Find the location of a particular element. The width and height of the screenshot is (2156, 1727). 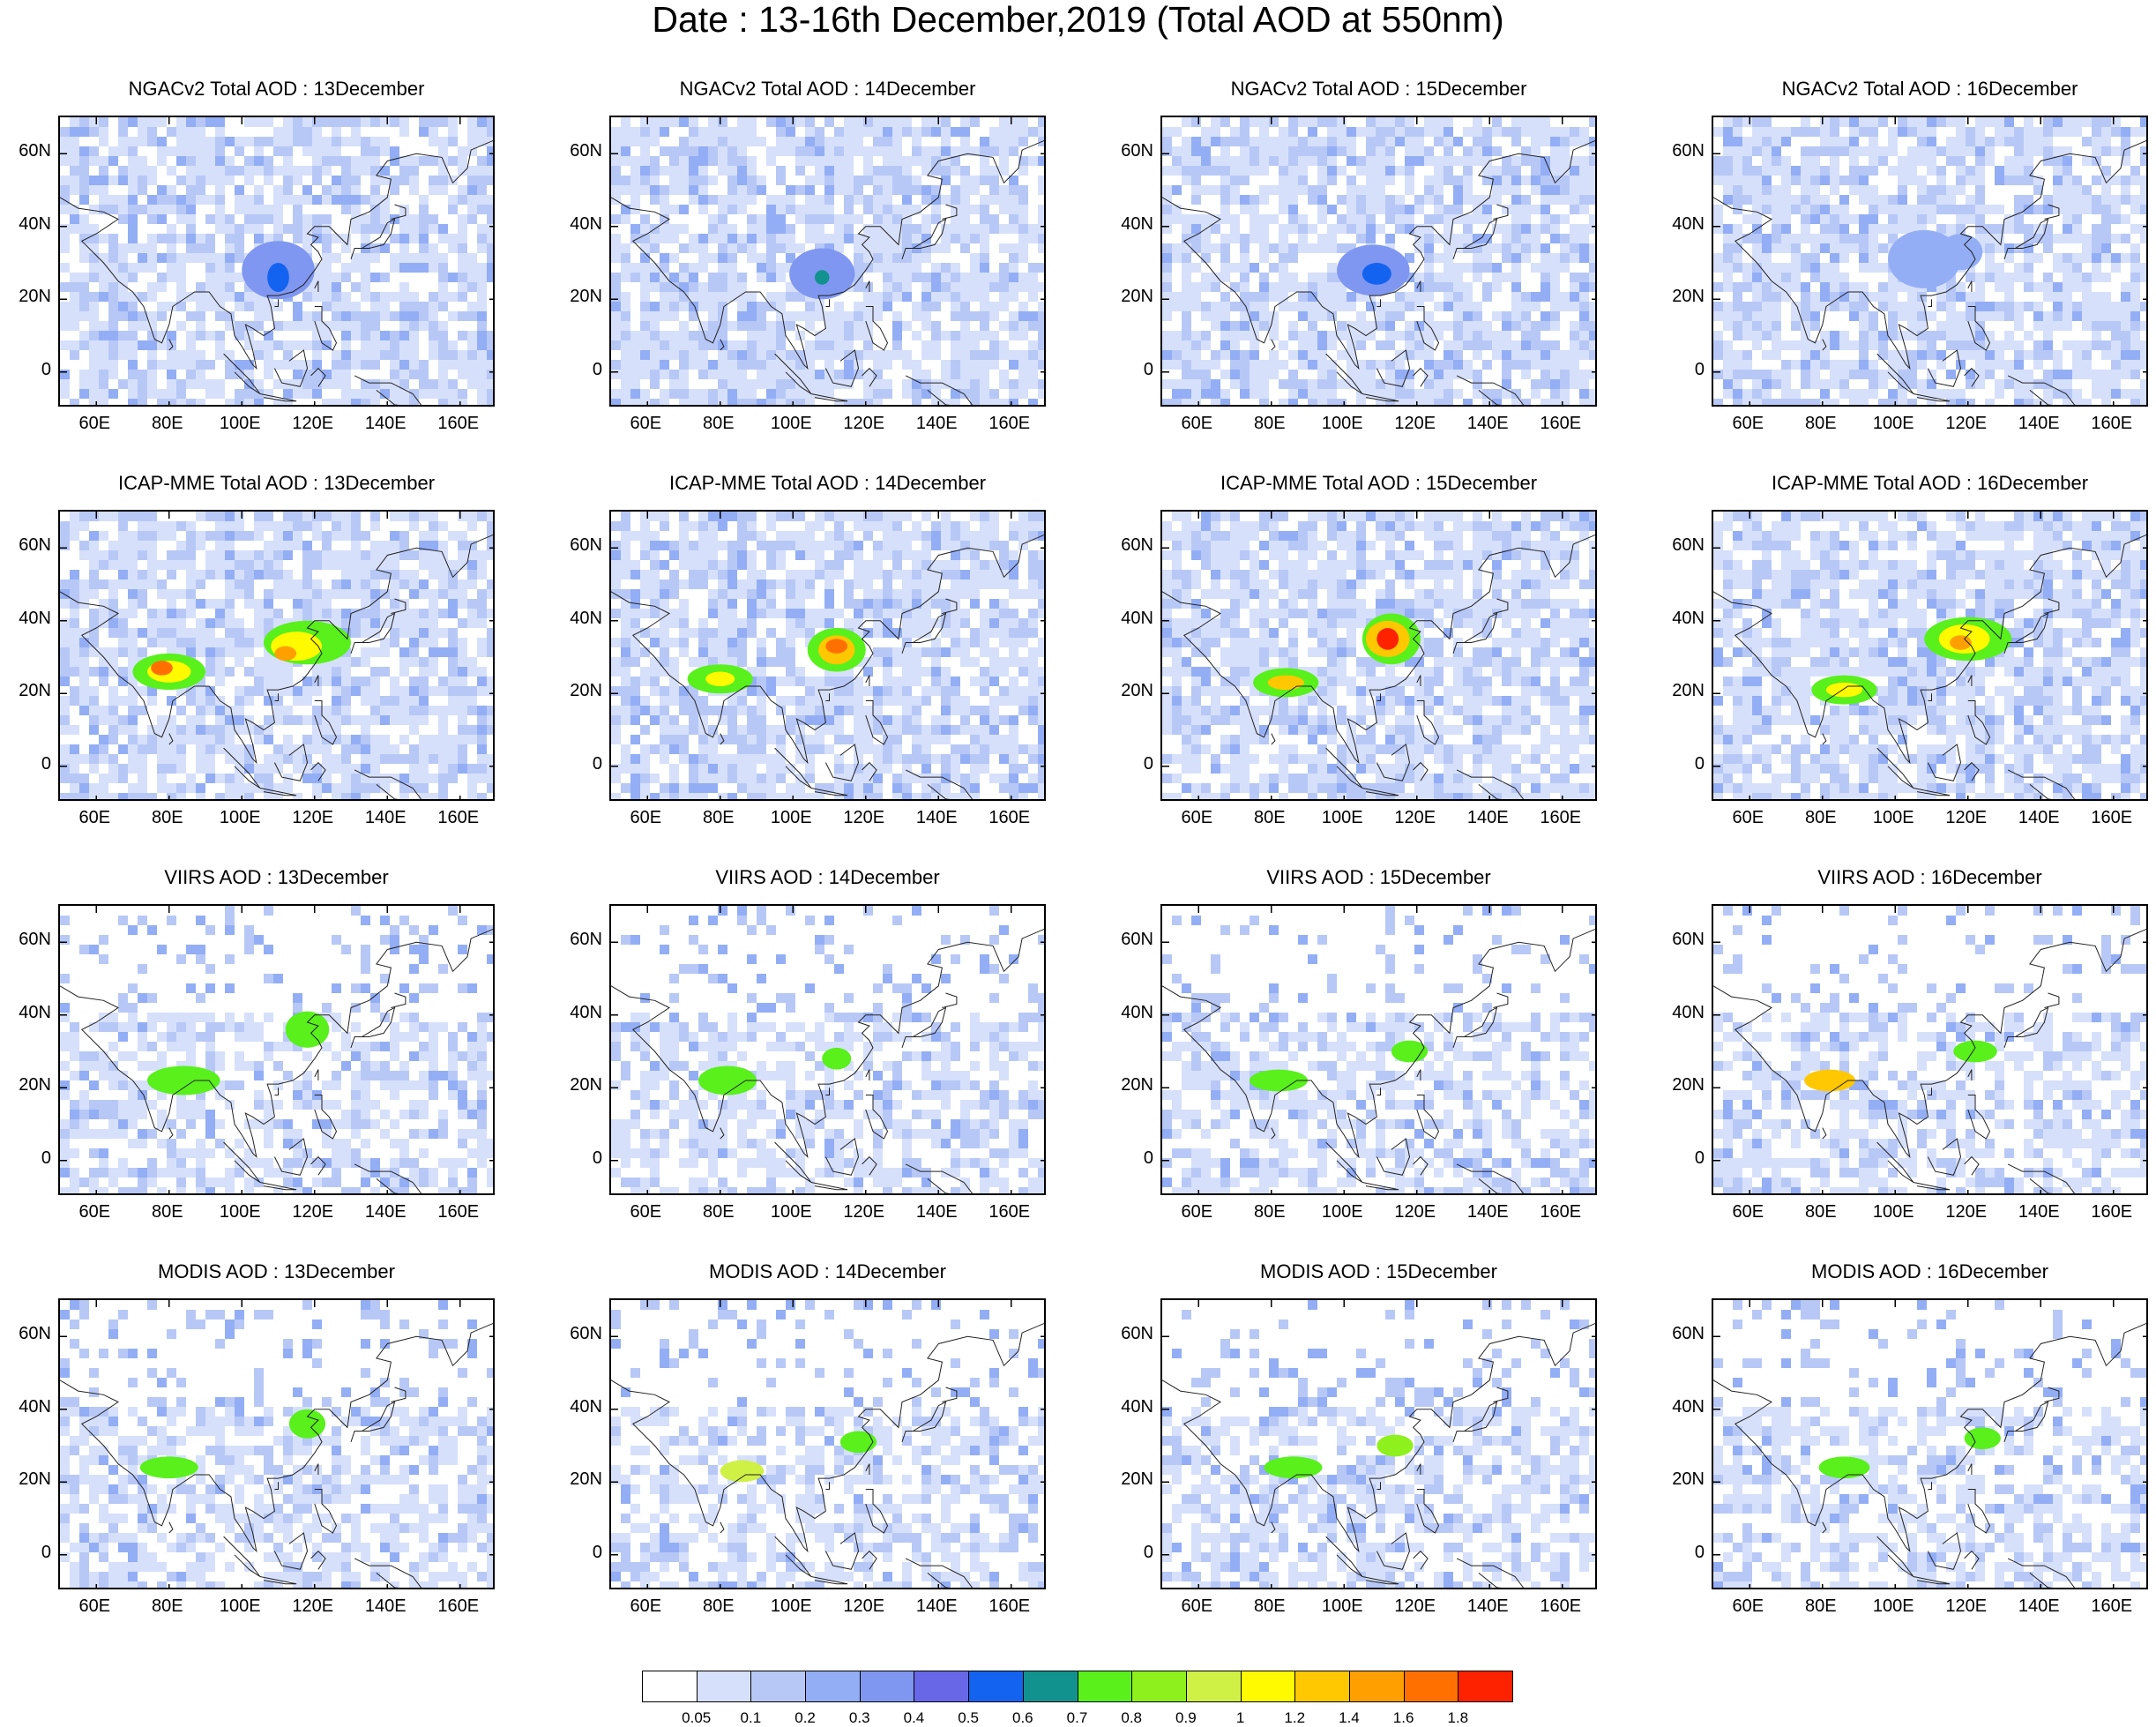

aod-field is located at coordinates (1929, 261).